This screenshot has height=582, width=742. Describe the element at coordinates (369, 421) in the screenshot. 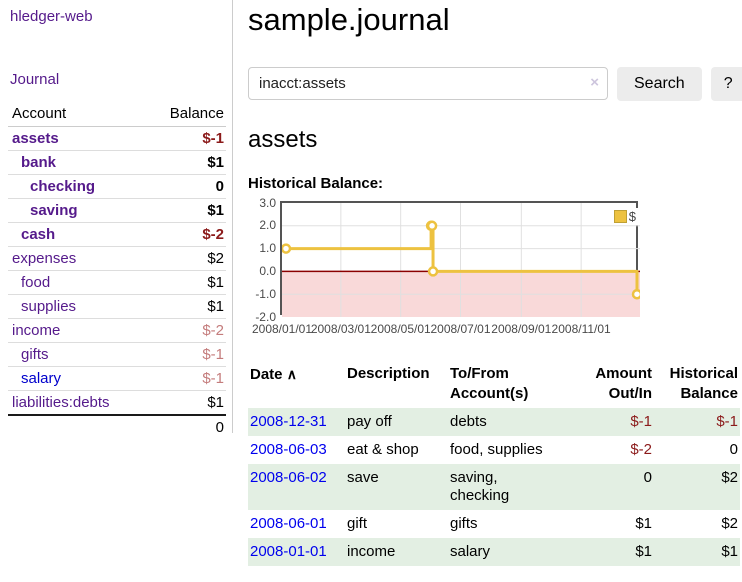

I see `register-cell-description: pay off` at that location.